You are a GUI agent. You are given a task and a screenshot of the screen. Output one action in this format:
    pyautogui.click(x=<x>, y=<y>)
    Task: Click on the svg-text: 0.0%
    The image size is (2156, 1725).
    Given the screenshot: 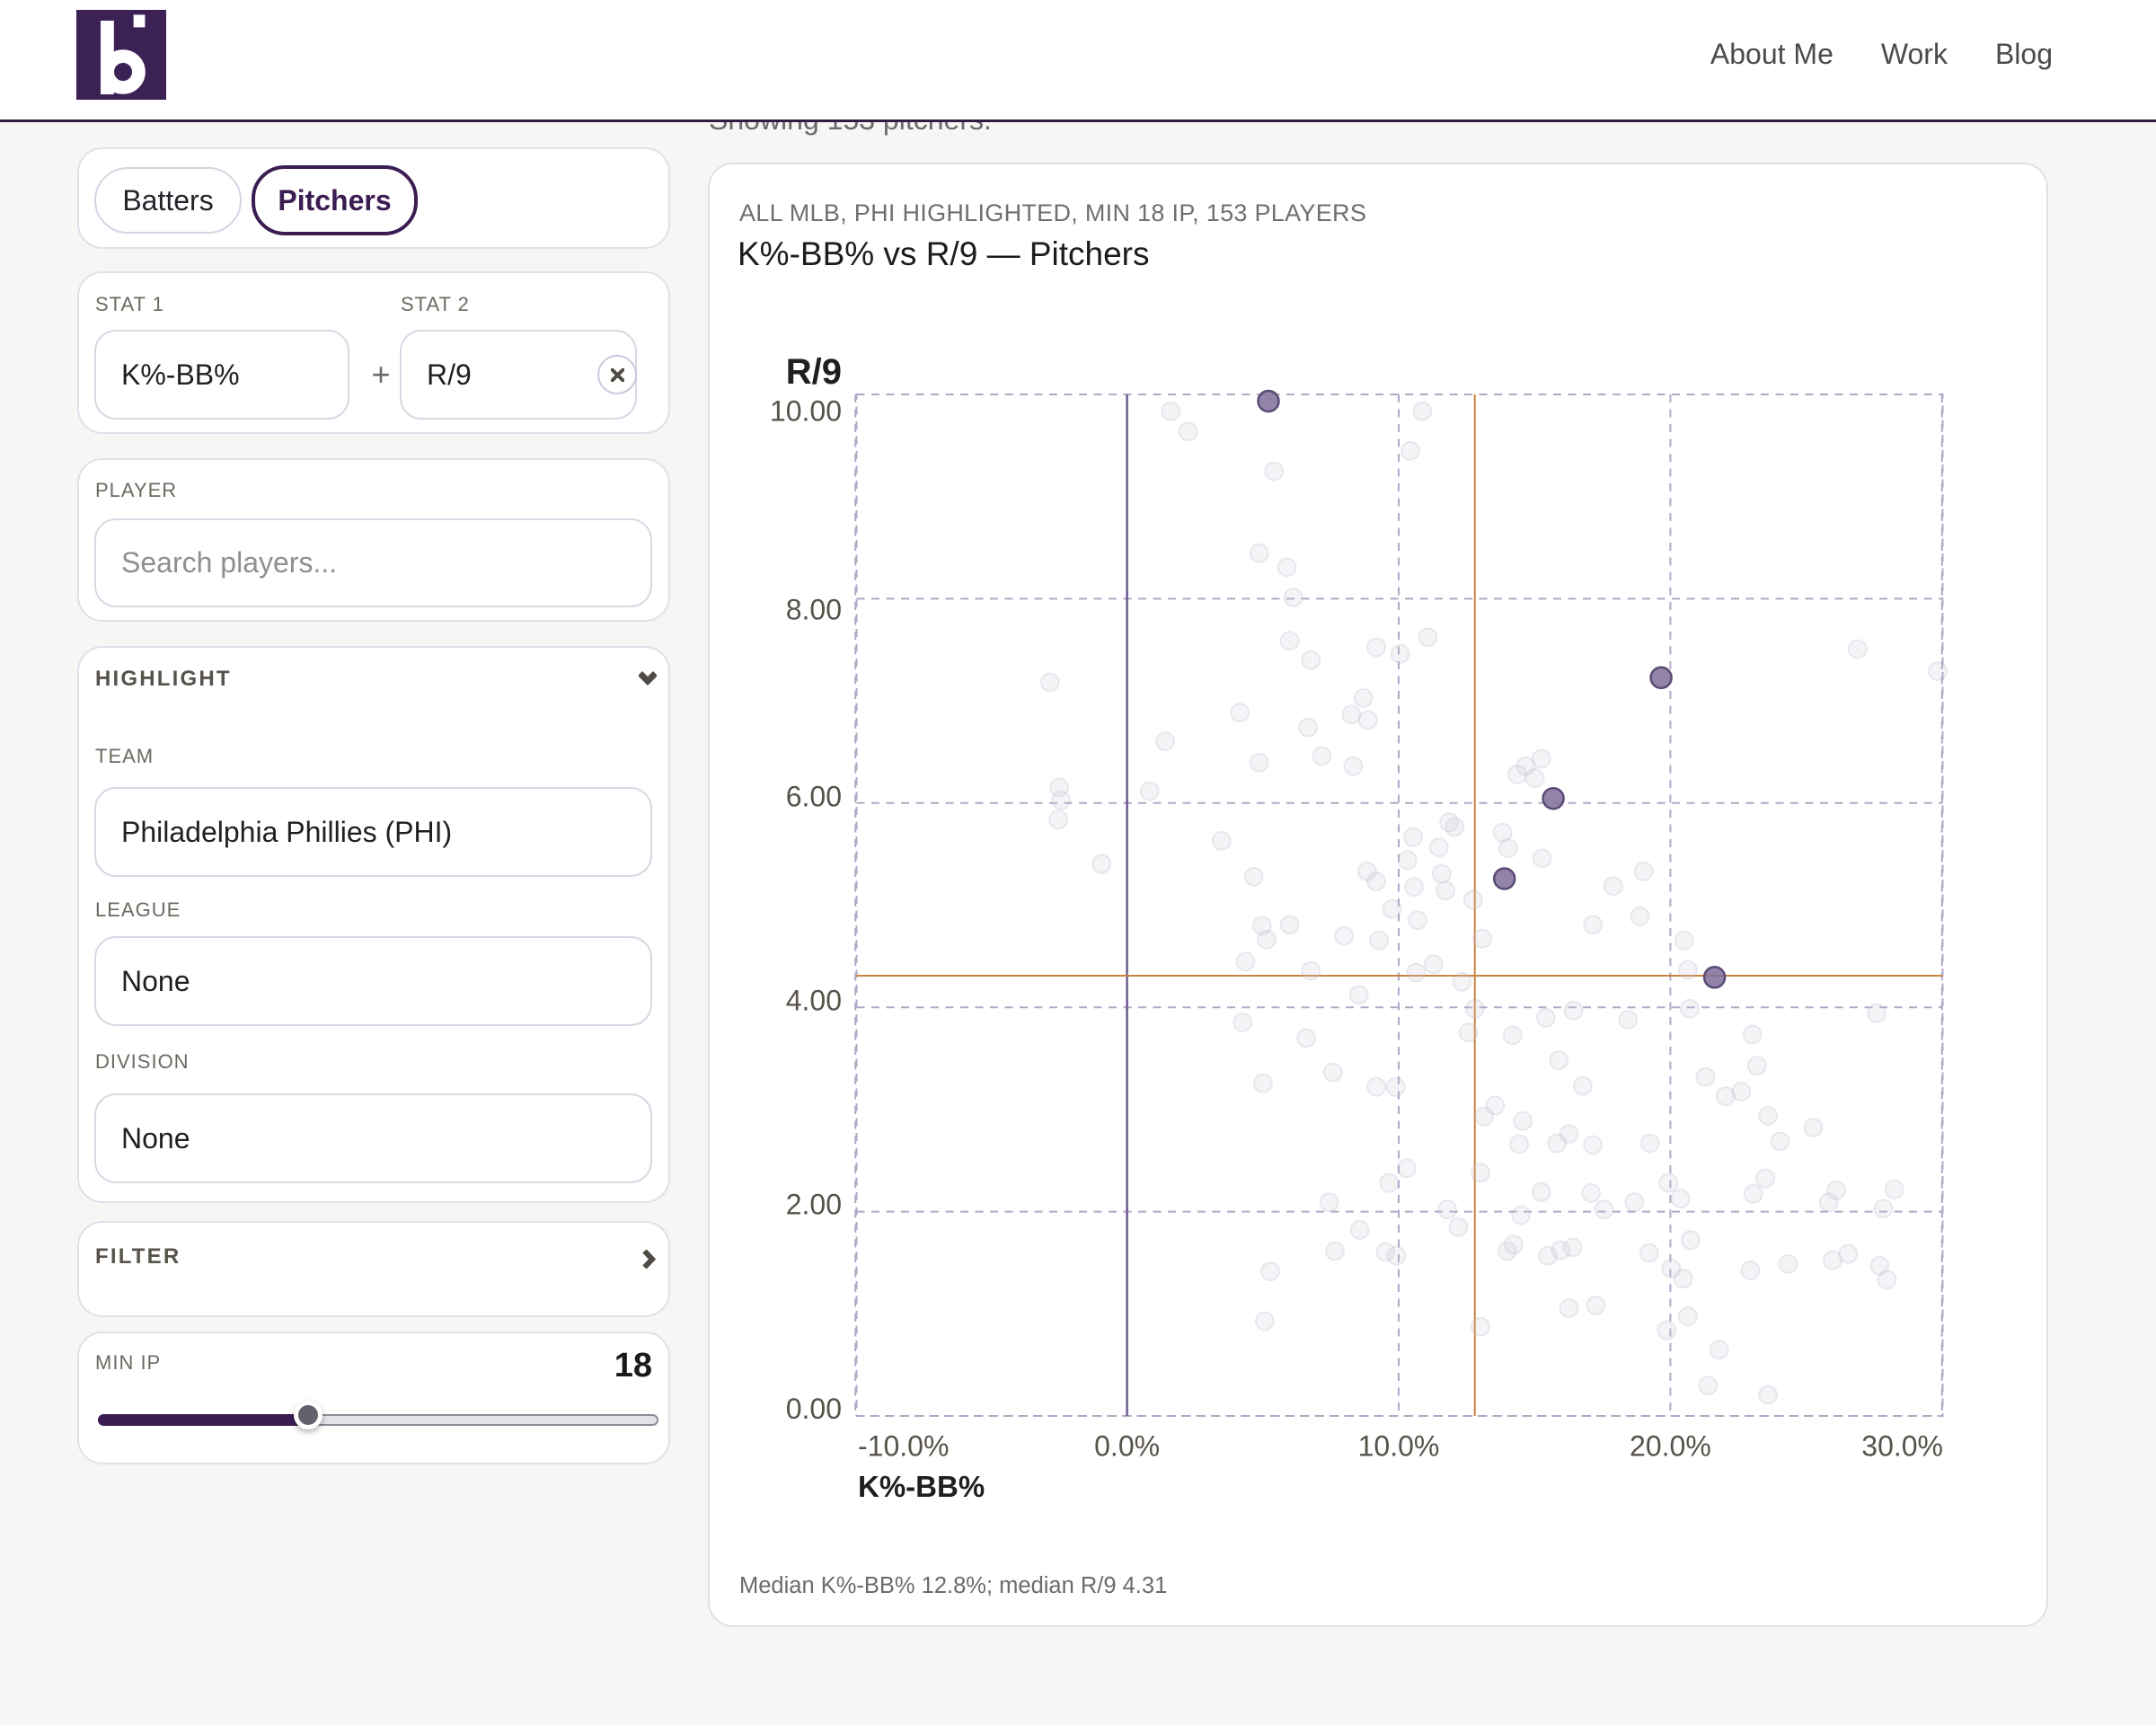 What is the action you would take?
    pyautogui.click(x=1127, y=1446)
    